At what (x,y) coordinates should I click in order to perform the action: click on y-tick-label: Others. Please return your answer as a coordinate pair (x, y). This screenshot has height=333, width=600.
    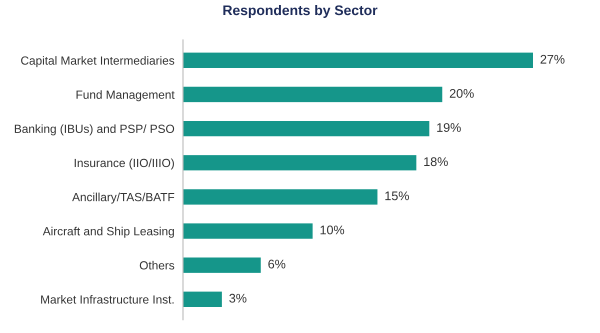
    Looking at the image, I should click on (157, 265).